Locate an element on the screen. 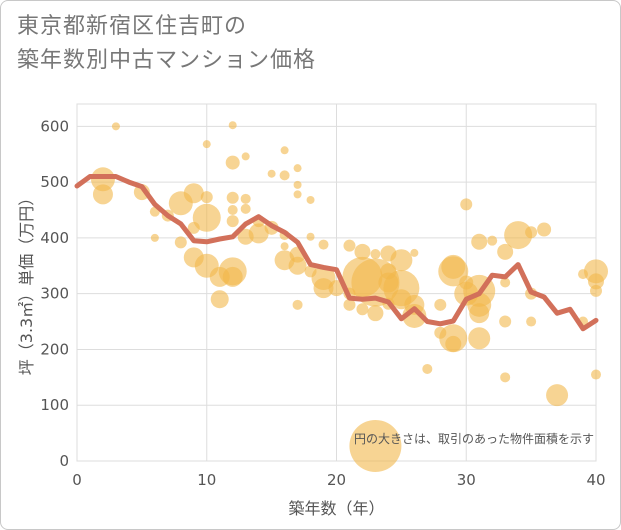  y-tick-label: 300 is located at coordinates (54, 294).